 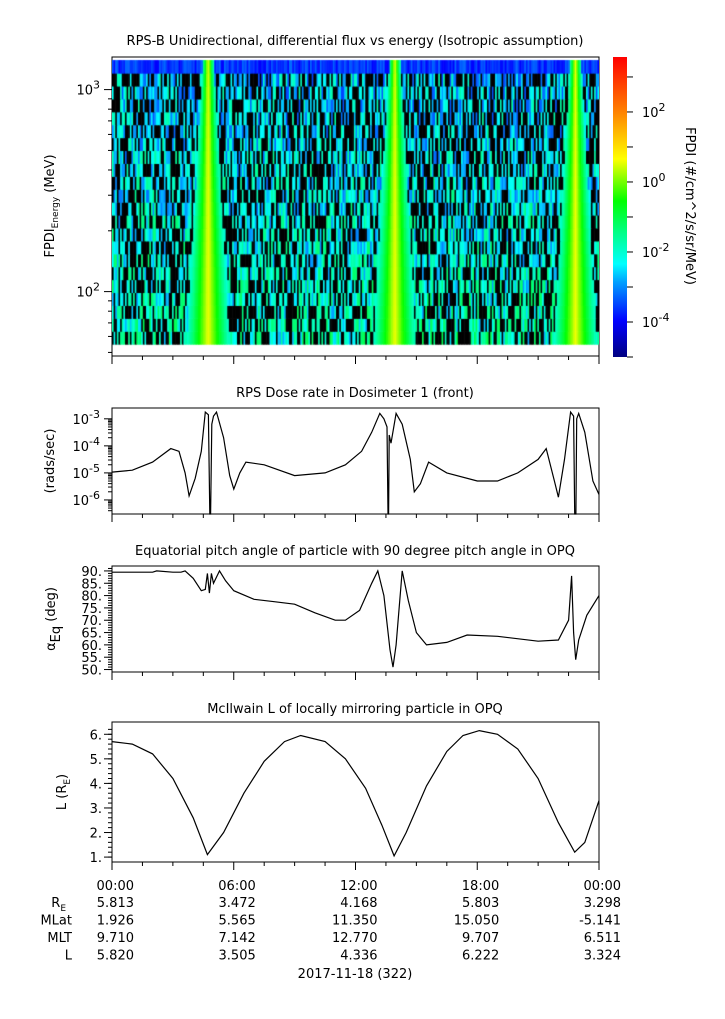 I want to click on y-tick-label: 90., so click(x=91, y=572).